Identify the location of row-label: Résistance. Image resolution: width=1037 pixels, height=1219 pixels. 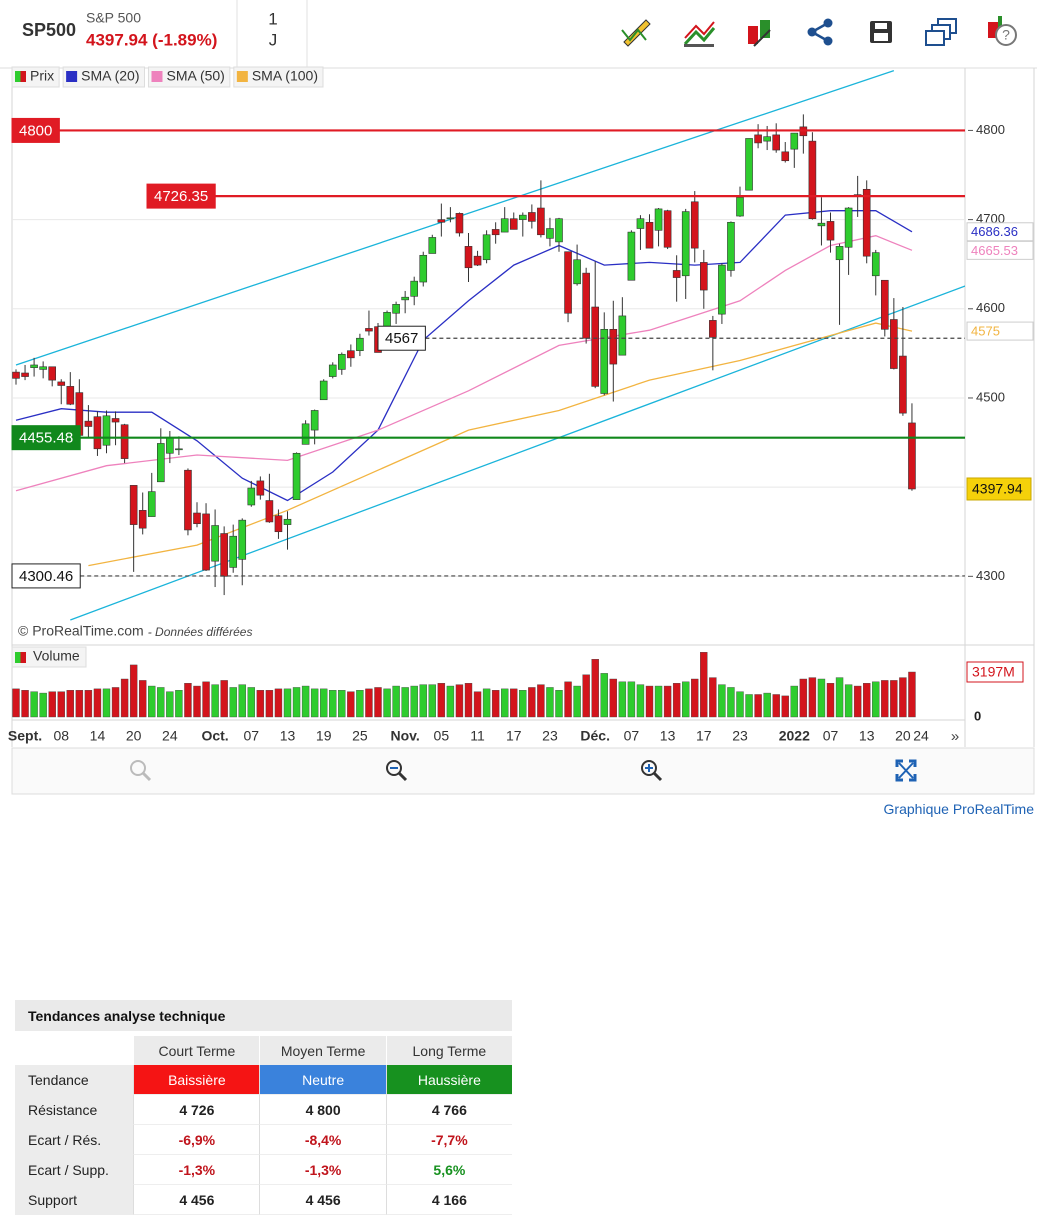
(74, 1110).